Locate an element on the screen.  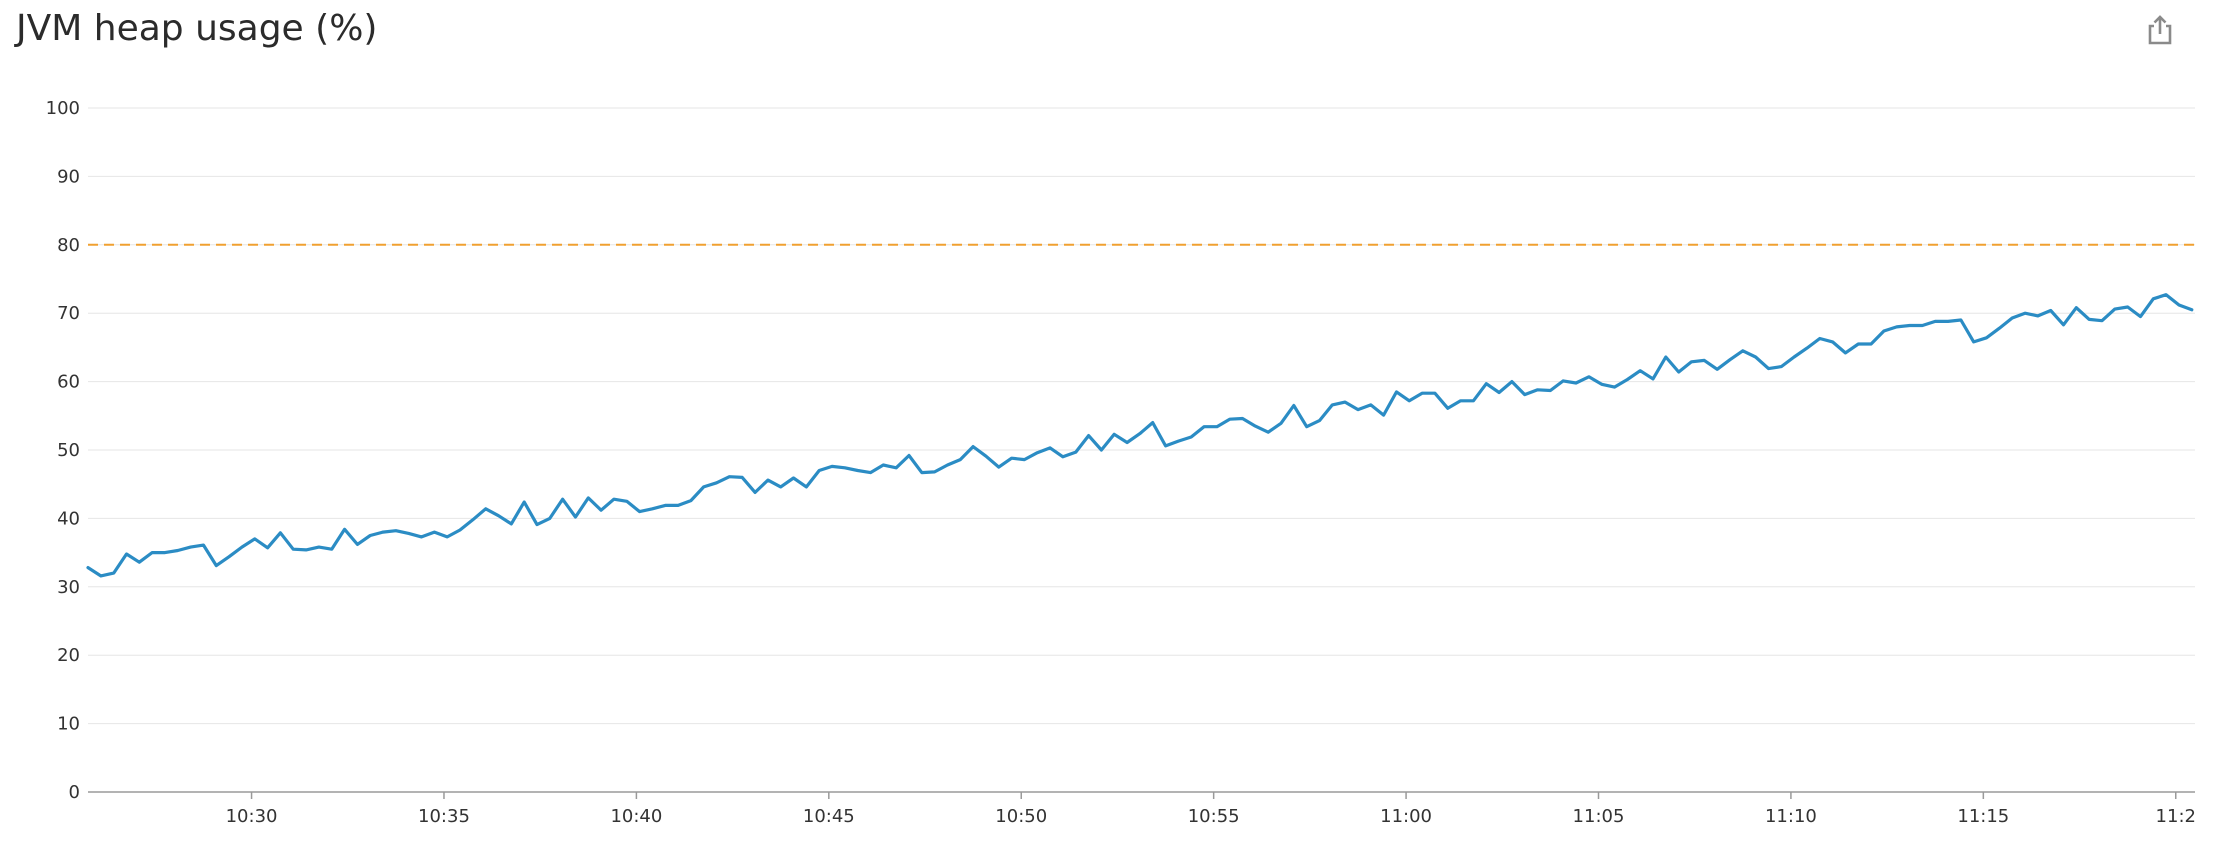
chart-title: JVM heap usage (%) is located at coordinates (197, 28).